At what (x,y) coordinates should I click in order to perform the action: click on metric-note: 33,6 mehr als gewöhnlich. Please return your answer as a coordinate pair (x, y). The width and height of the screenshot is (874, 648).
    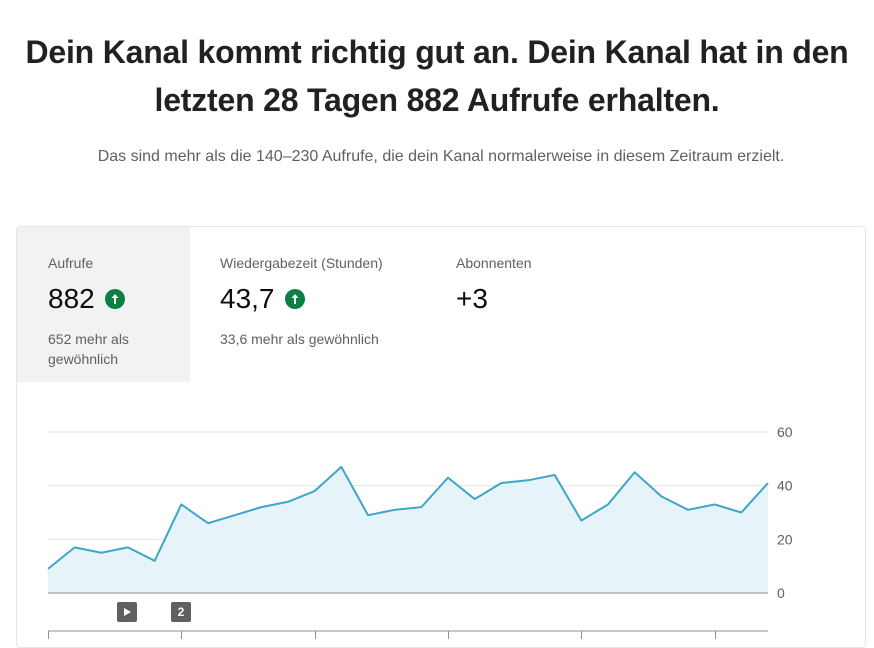
    Looking at the image, I should click on (299, 339).